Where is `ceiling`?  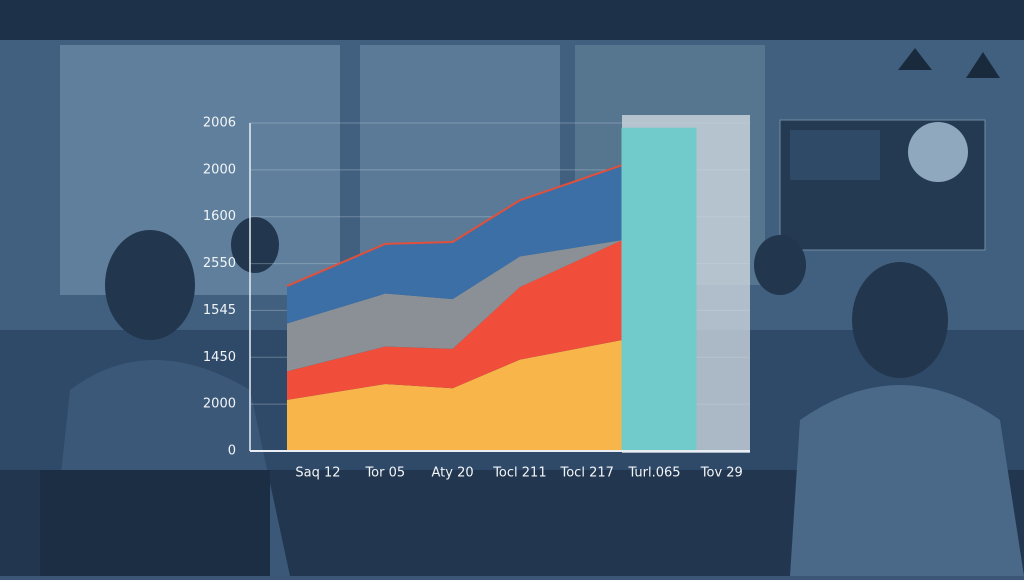 ceiling is located at coordinates (512, 20).